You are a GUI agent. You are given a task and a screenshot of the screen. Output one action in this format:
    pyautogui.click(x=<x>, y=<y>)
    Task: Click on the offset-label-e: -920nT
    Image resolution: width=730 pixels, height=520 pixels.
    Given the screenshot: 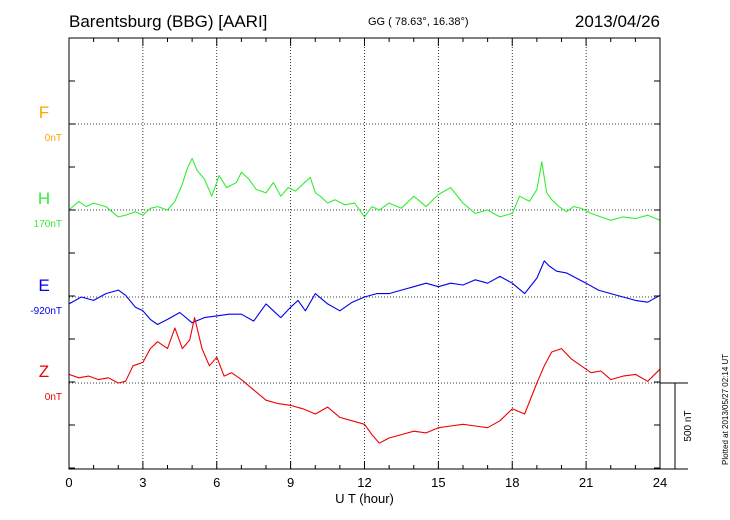 What is the action you would take?
    pyautogui.click(x=46, y=311)
    